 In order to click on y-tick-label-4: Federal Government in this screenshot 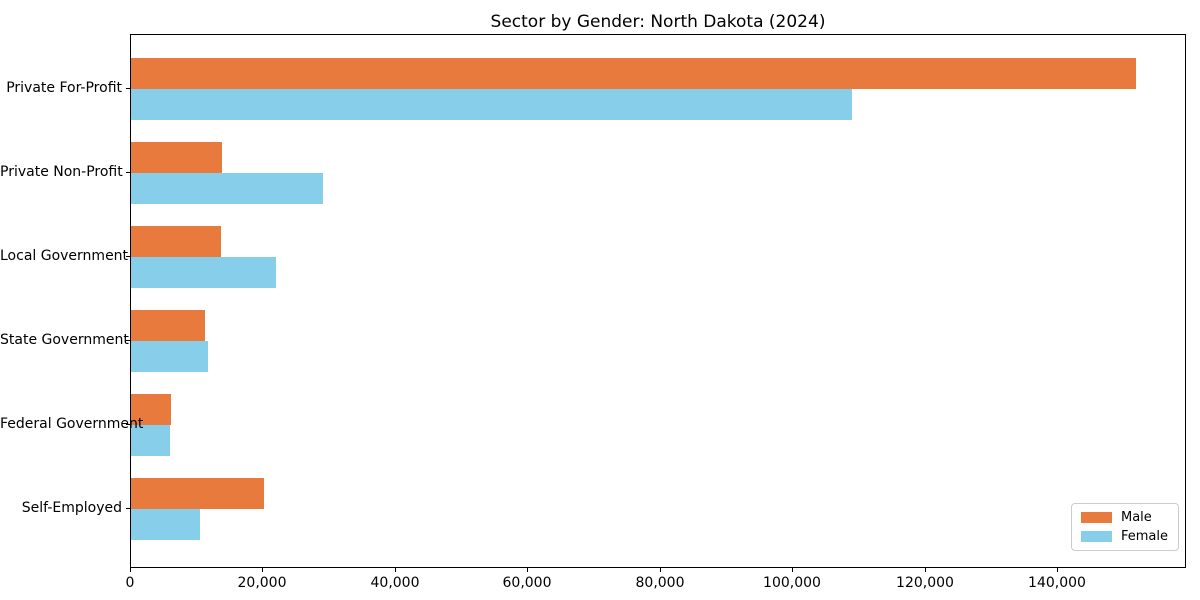, I will do `click(72, 424)`.